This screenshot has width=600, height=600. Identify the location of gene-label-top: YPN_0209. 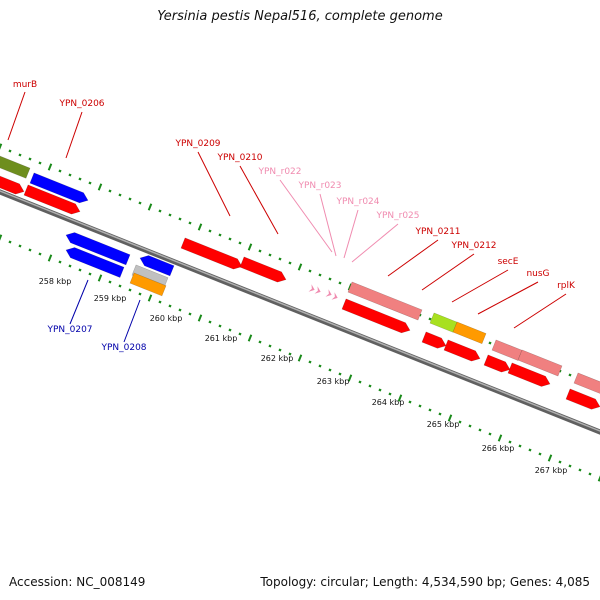
(197, 144).